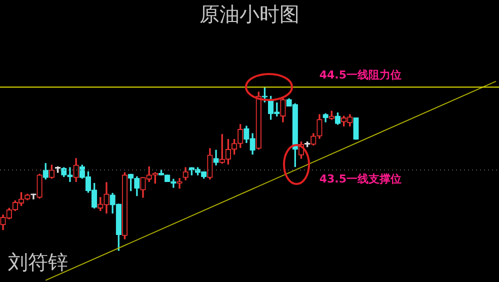 The width and height of the screenshot is (499, 282). What do you see at coordinates (250, 14) in the screenshot?
I see `chart-title: 原油小时图` at bounding box center [250, 14].